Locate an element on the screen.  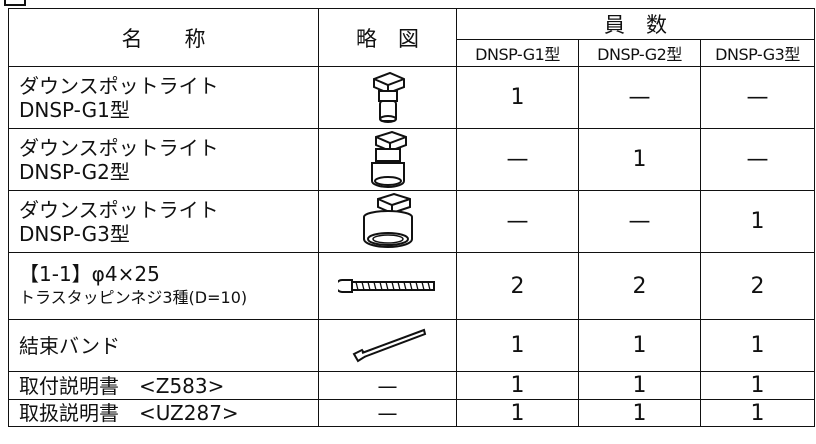
item-name: 【1-1】φ4×25 トラスタッピンネジ3種(D=10) is located at coordinates (163, 286).